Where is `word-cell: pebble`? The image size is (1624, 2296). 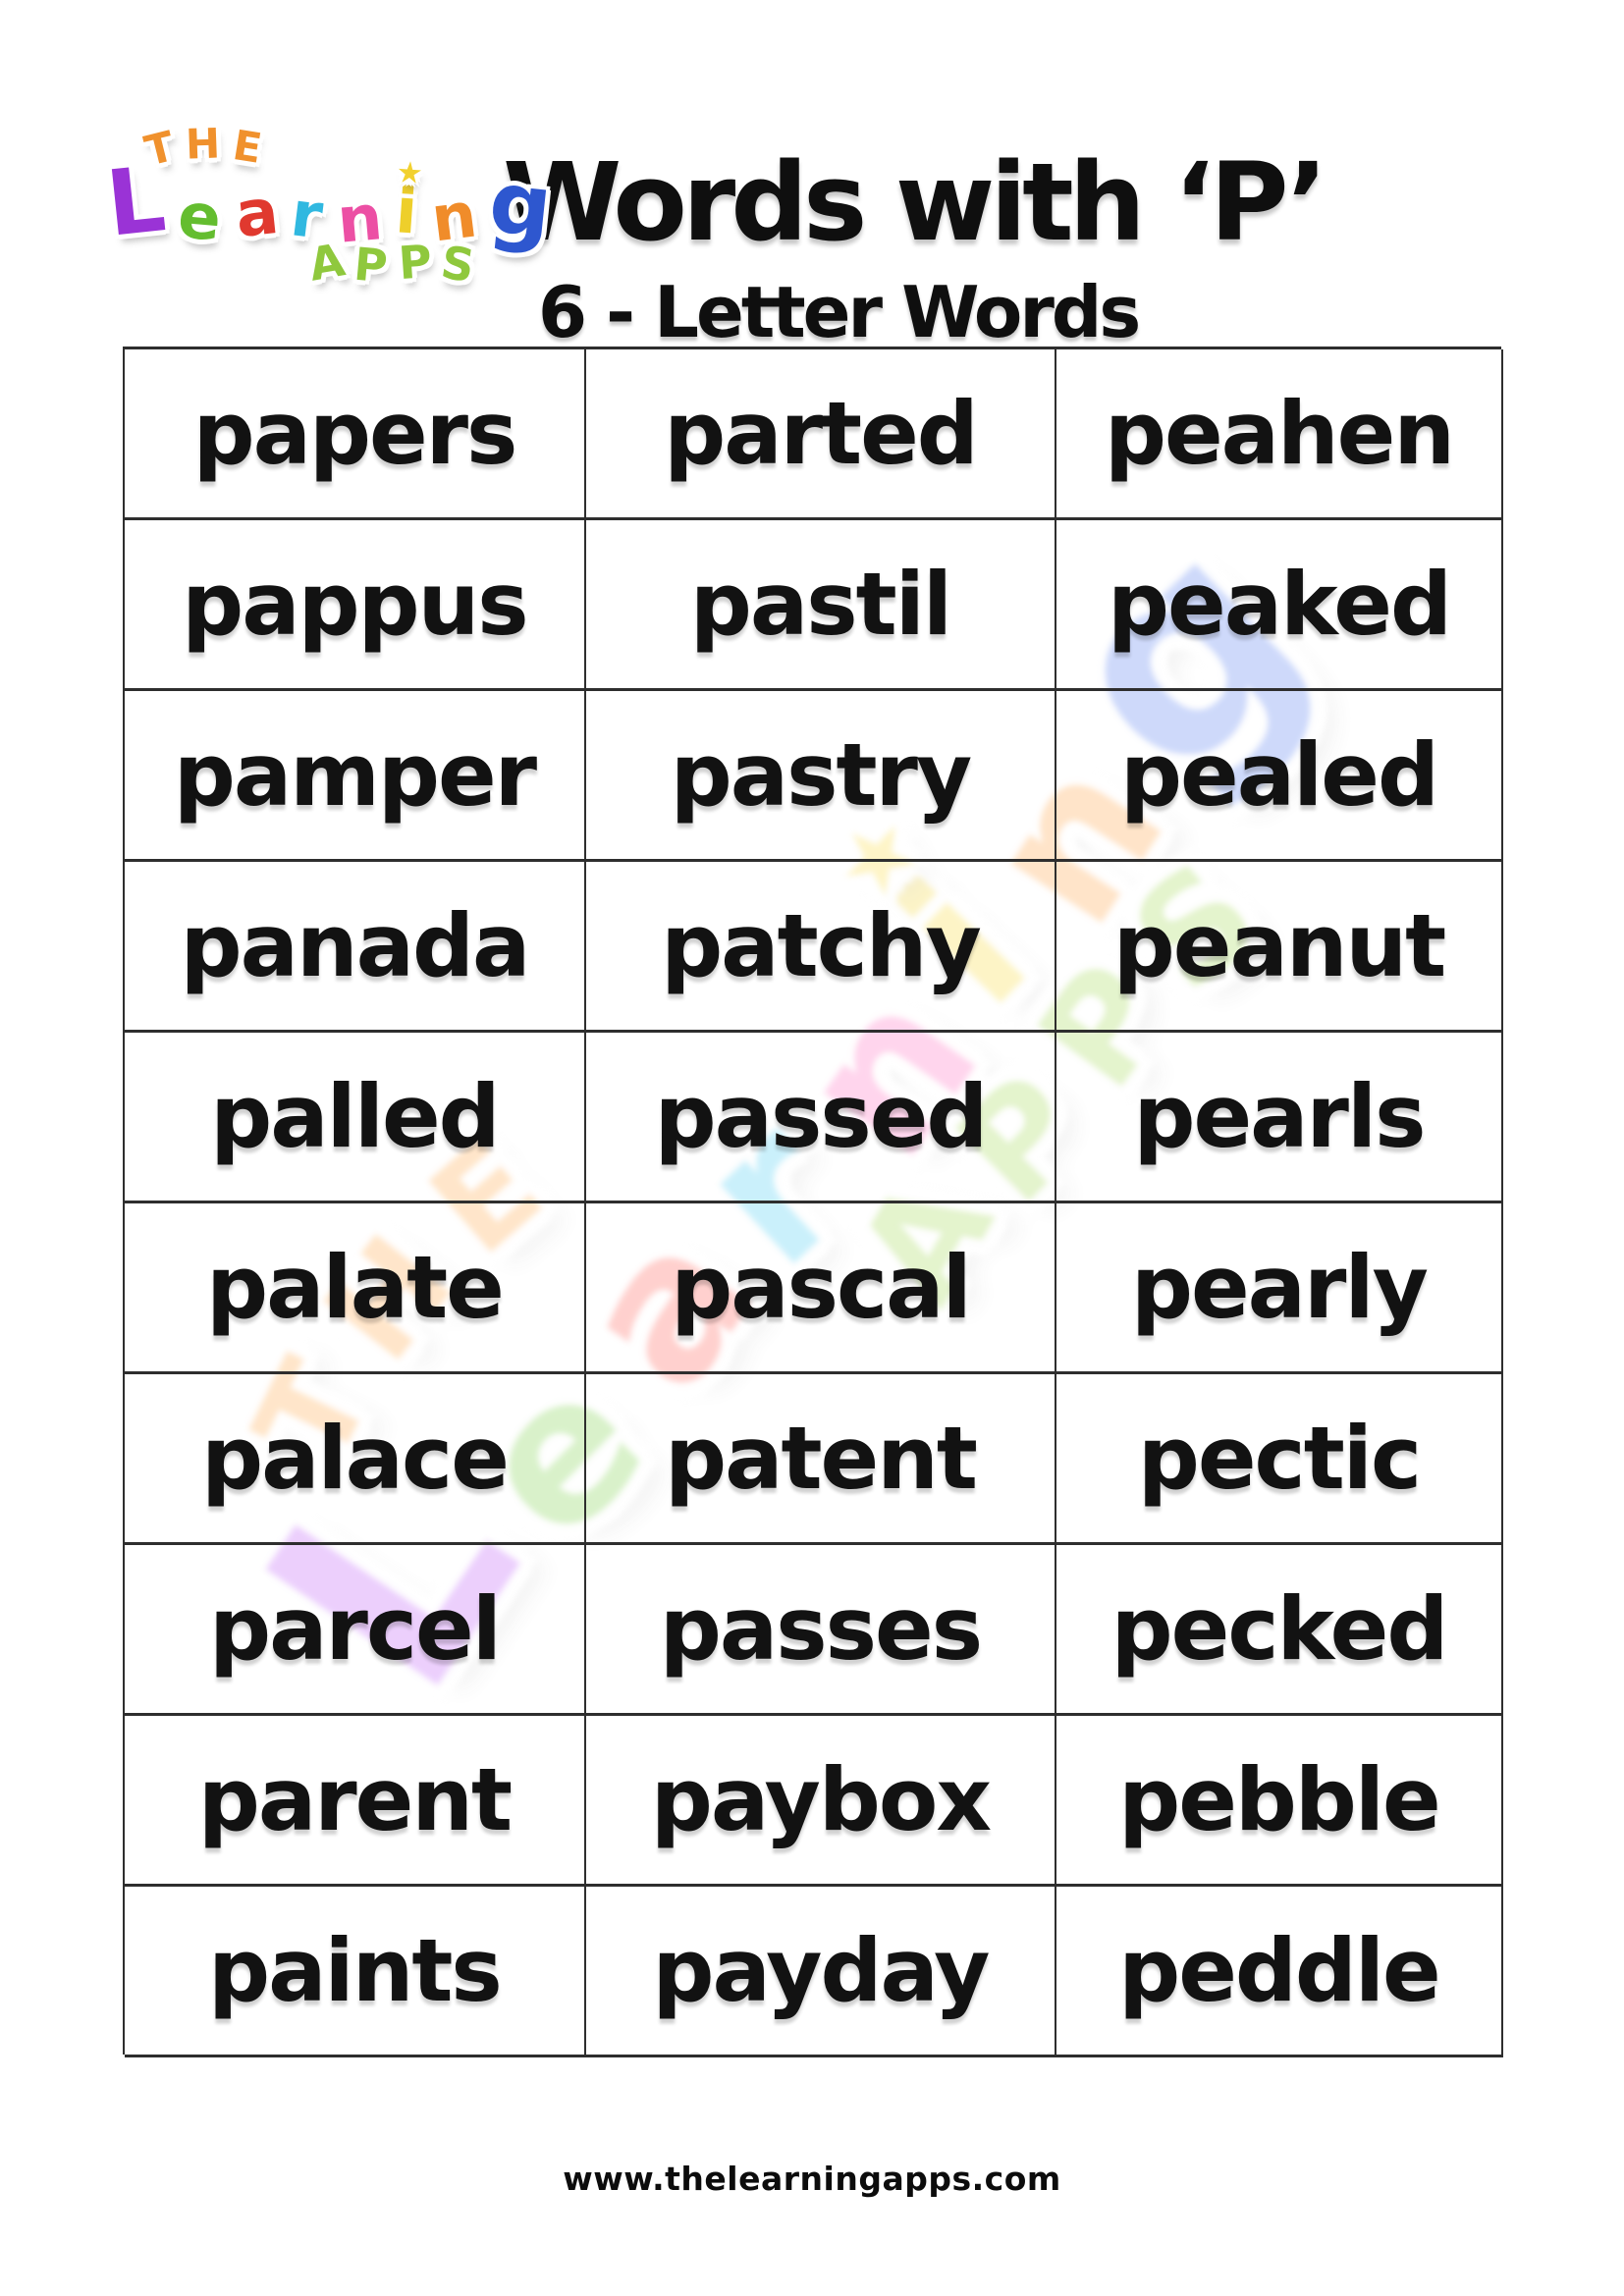
word-cell: pebble is located at coordinates (1279, 1802).